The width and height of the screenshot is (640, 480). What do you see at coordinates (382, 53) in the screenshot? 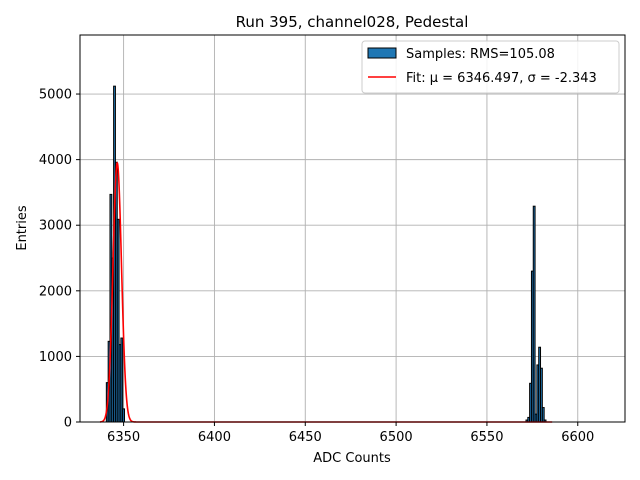
I see `legend-swatch-samples` at bounding box center [382, 53].